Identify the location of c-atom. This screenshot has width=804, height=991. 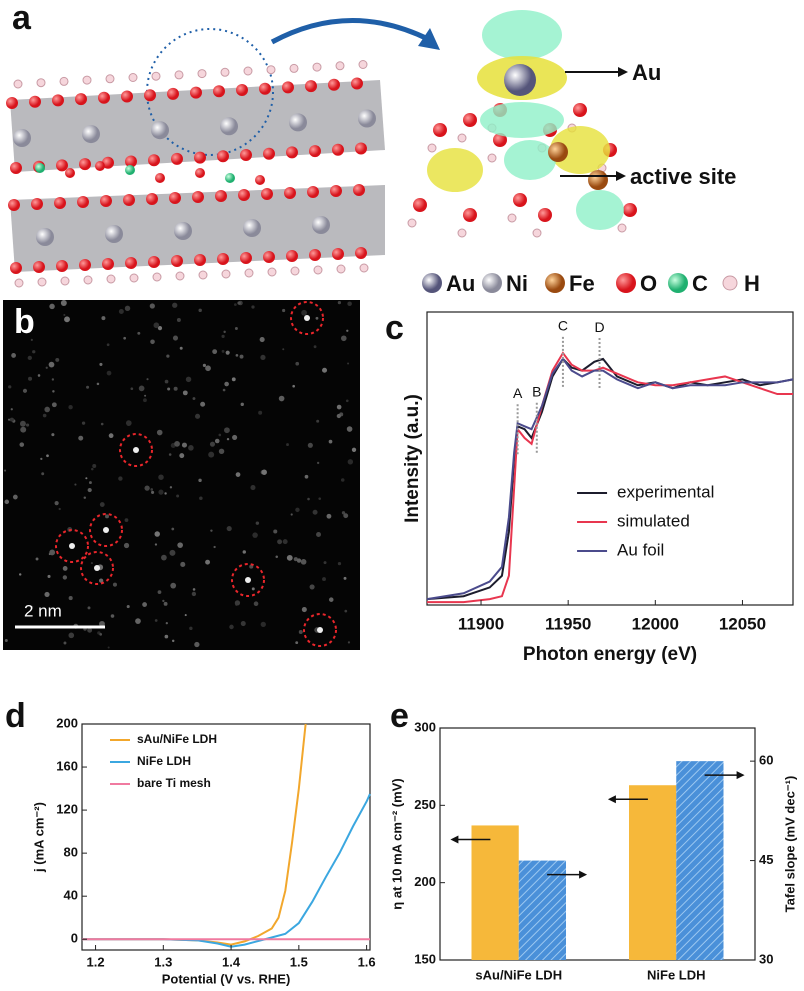
(230, 178).